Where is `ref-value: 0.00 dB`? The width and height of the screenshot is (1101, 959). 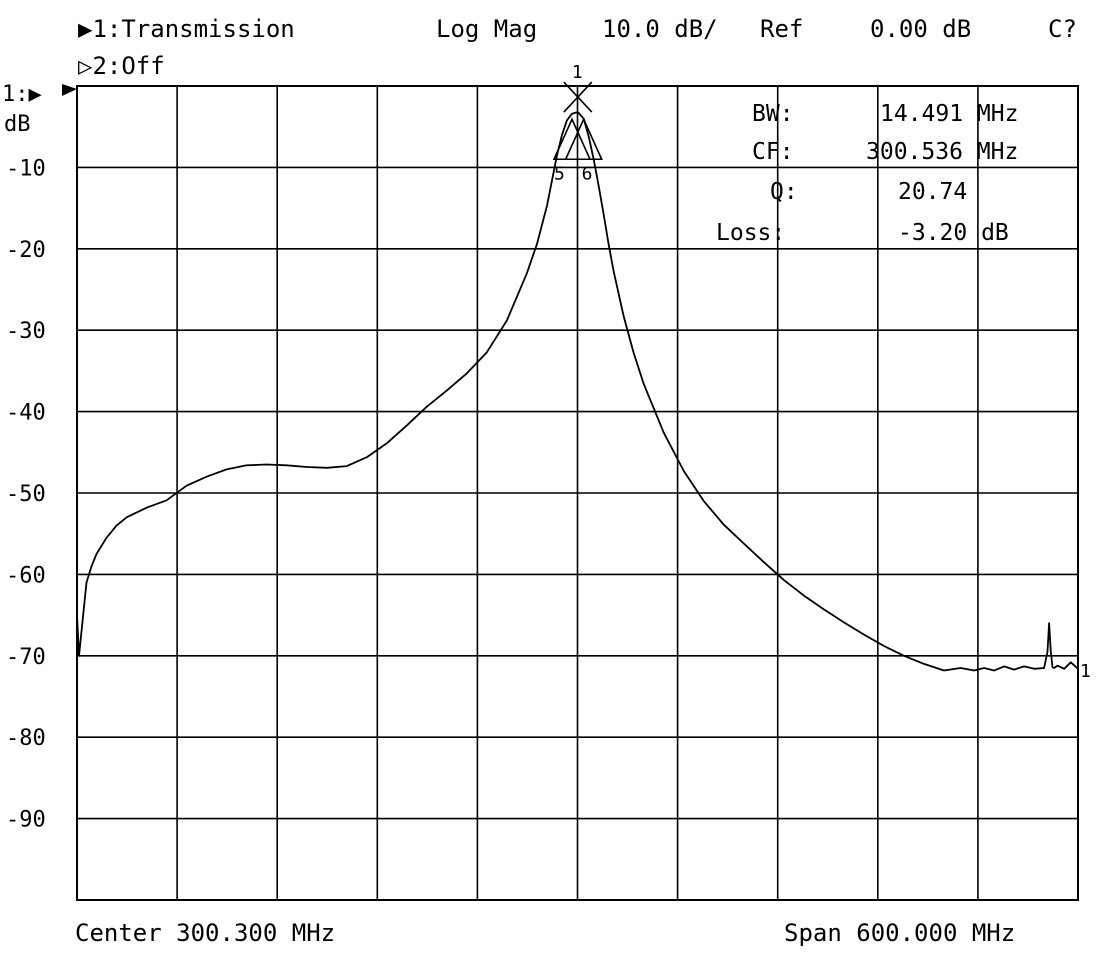
ref-value: 0.00 dB is located at coordinates (920, 29).